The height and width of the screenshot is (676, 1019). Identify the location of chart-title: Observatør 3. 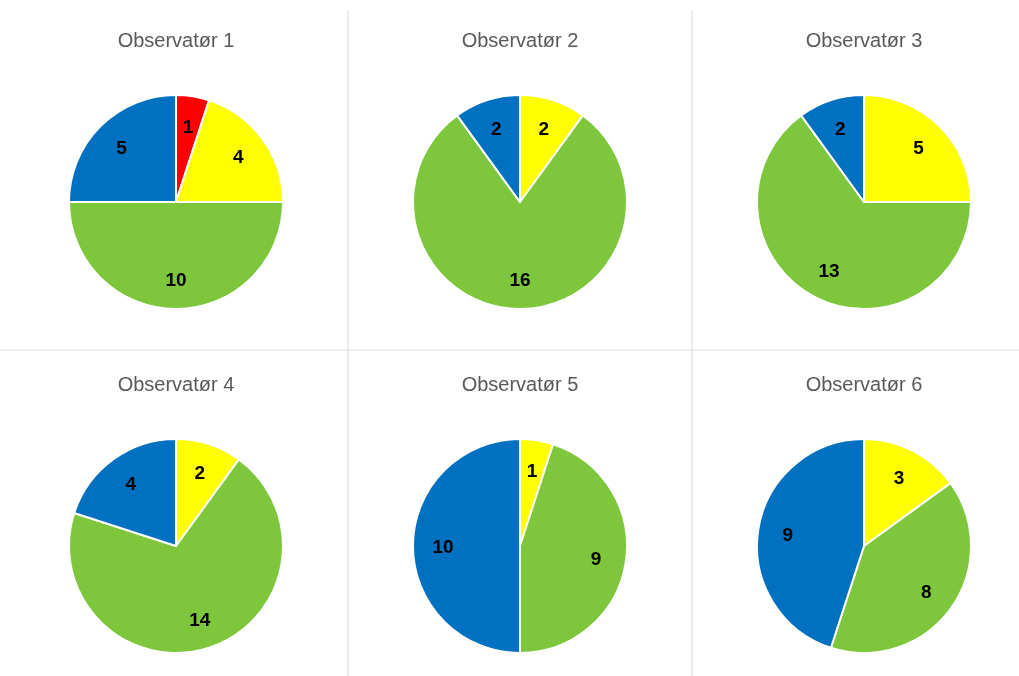
(864, 40).